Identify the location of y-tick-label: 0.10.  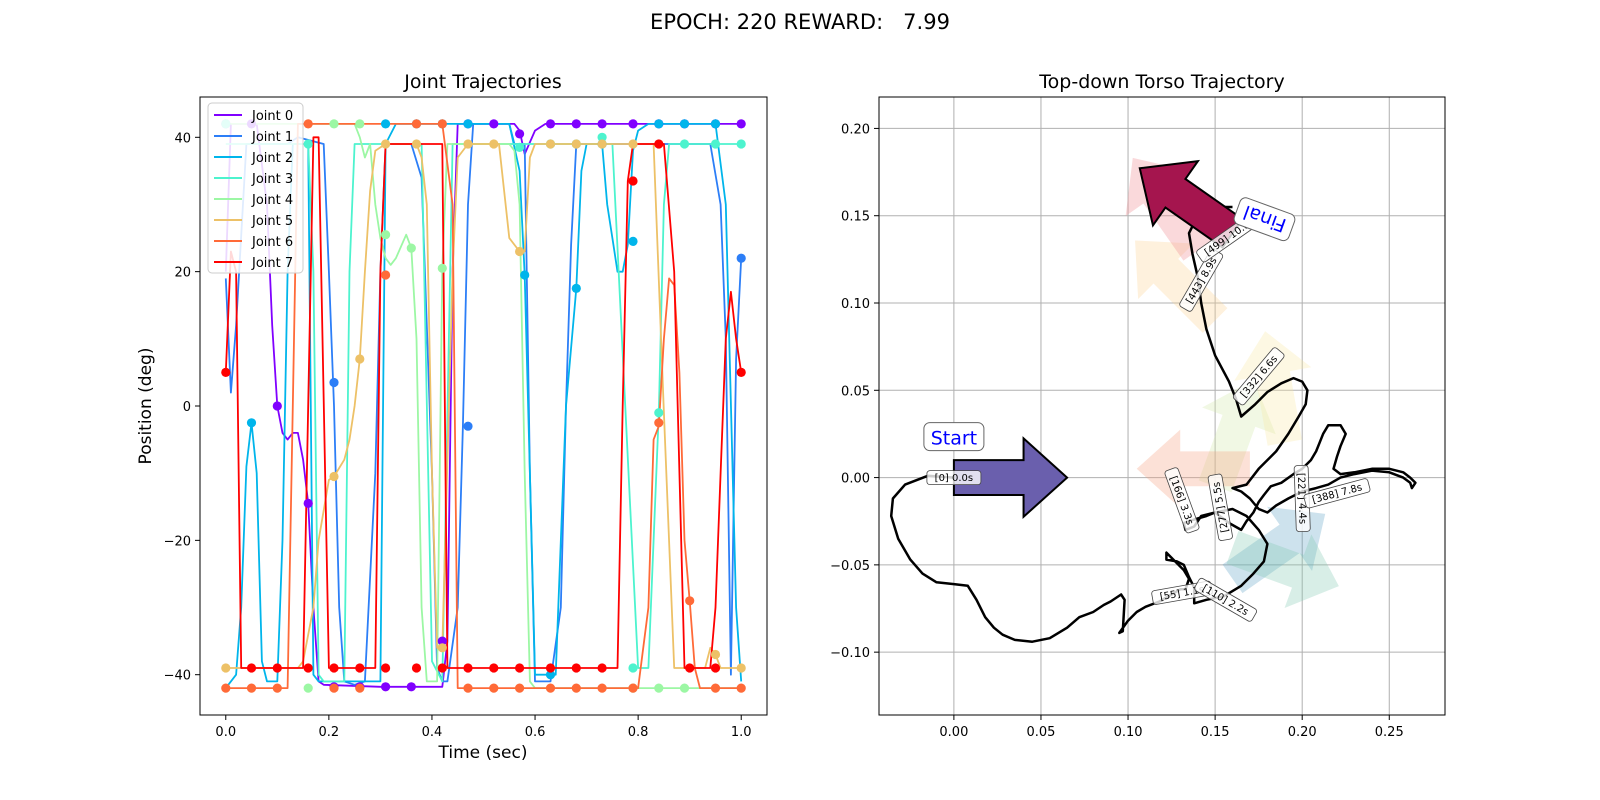
(855, 304).